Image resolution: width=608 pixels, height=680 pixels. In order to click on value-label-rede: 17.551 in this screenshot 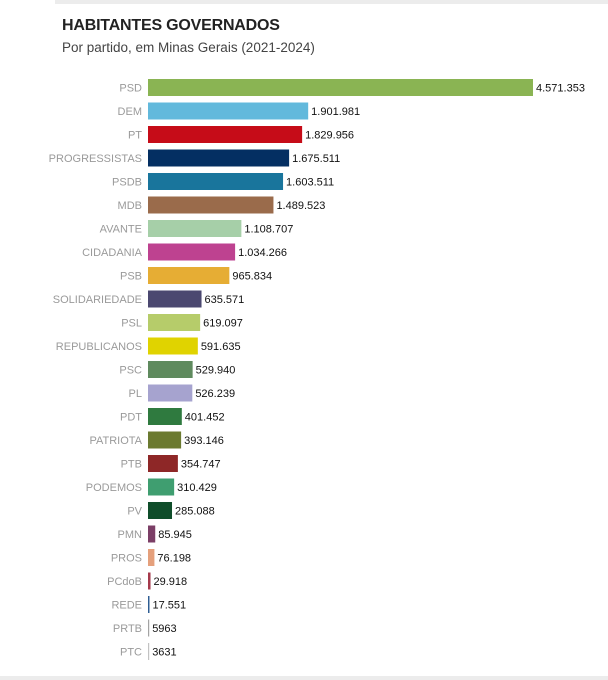, I will do `click(169, 606)`.